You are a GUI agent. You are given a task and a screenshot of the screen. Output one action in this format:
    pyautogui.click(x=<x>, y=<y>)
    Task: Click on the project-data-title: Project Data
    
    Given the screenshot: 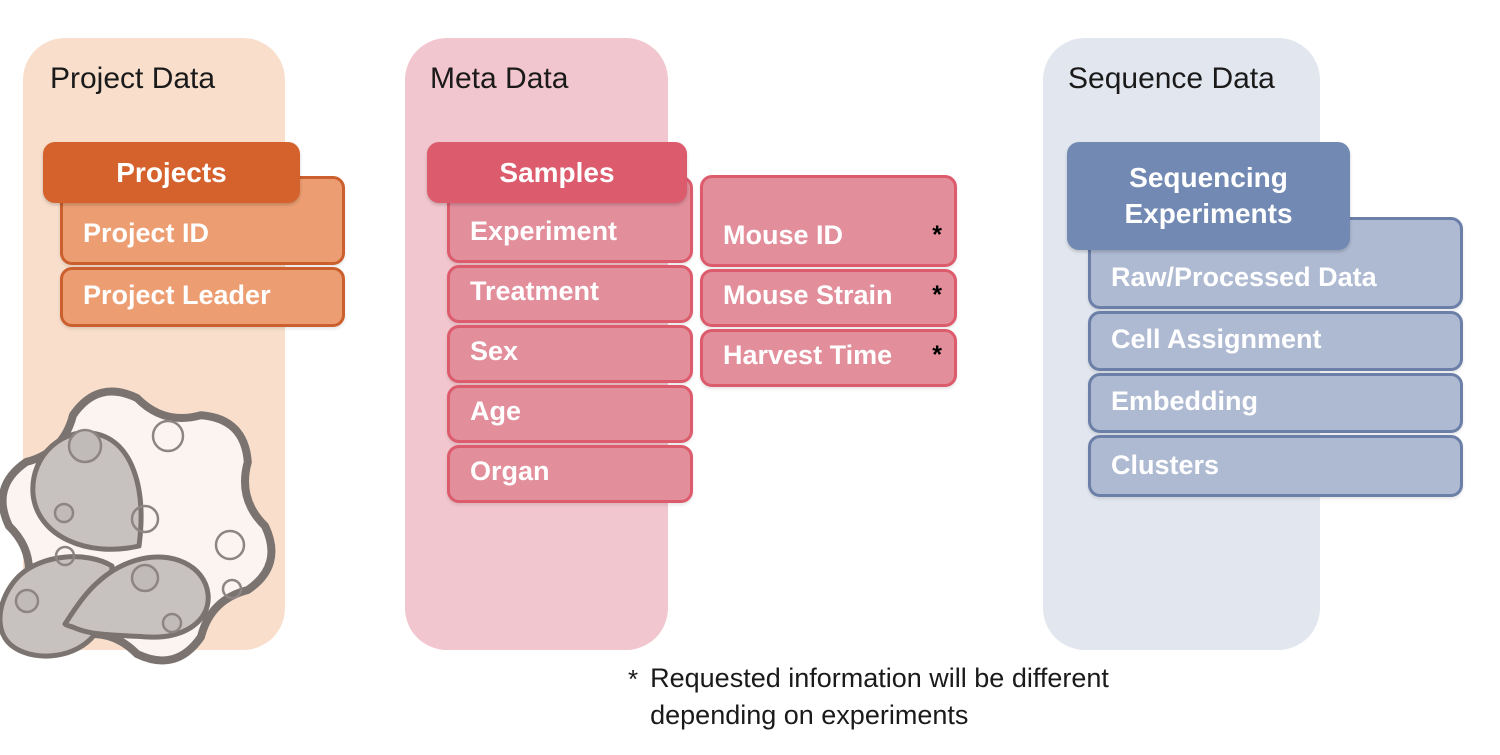 What is the action you would take?
    pyautogui.click(x=133, y=78)
    